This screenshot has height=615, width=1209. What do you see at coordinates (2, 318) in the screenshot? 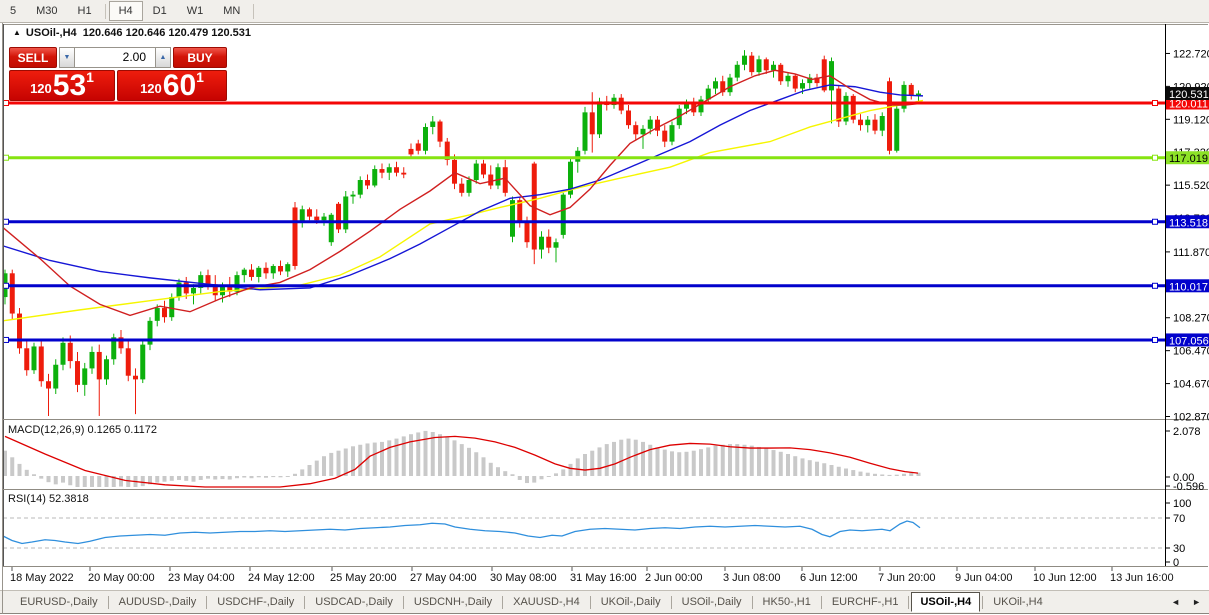
I see `window-left-border` at bounding box center [2, 318].